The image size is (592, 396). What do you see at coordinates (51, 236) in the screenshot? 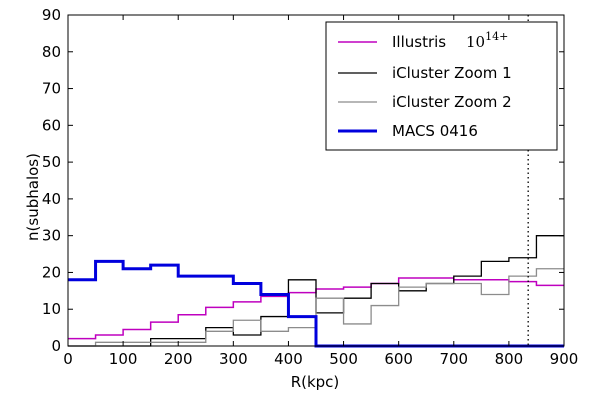
I see `y-tick-label: 30` at bounding box center [51, 236].